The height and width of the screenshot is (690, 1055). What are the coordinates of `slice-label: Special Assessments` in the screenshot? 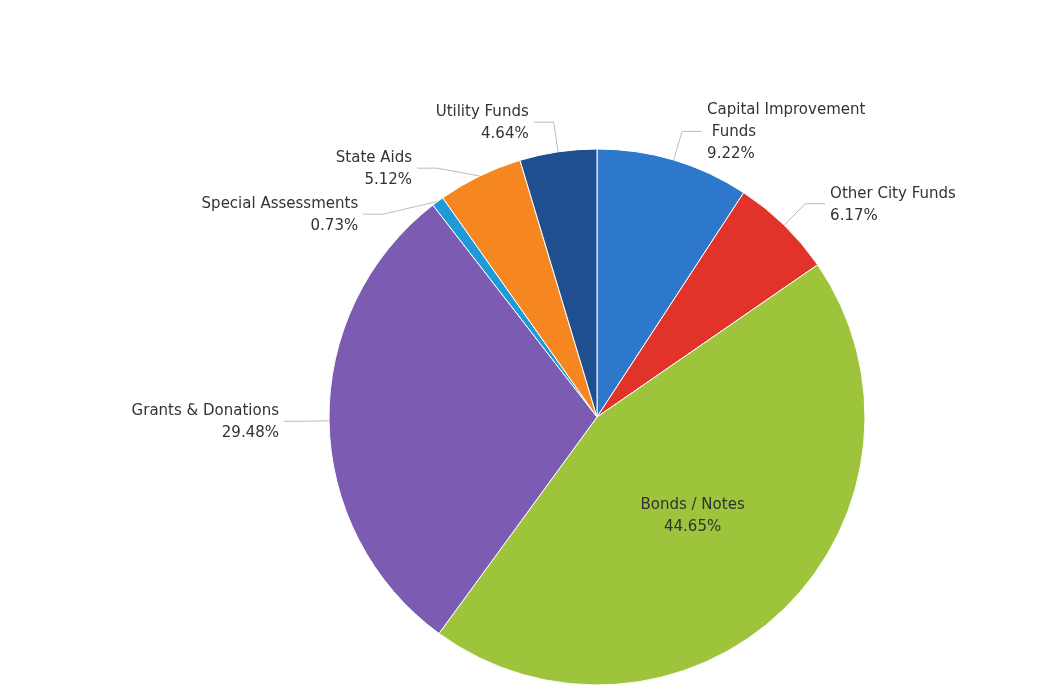 It's located at (280, 203).